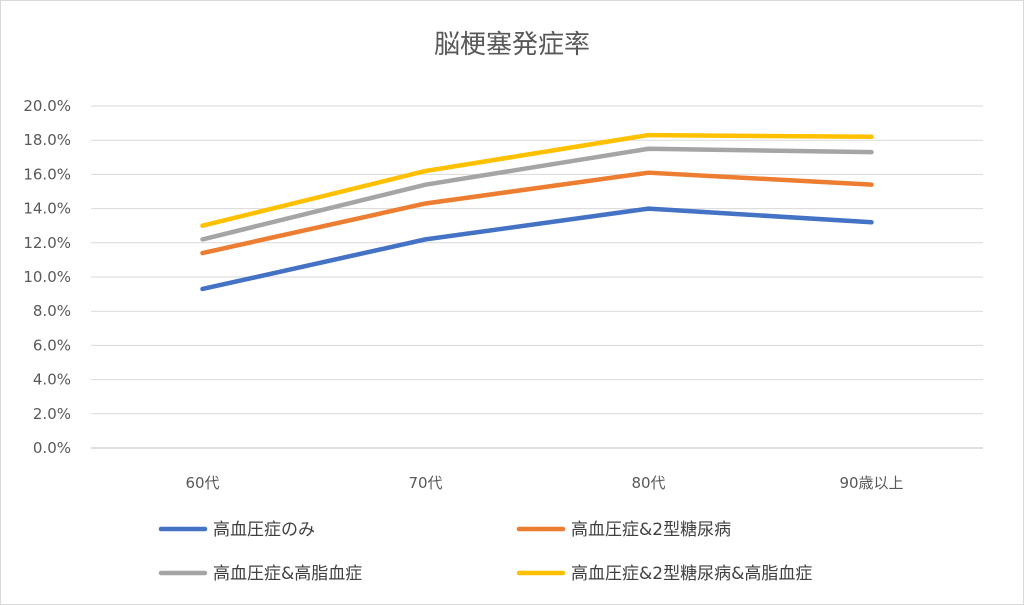 This screenshot has height=605, width=1024. I want to click on x-tick-label: 60代, so click(202, 483).